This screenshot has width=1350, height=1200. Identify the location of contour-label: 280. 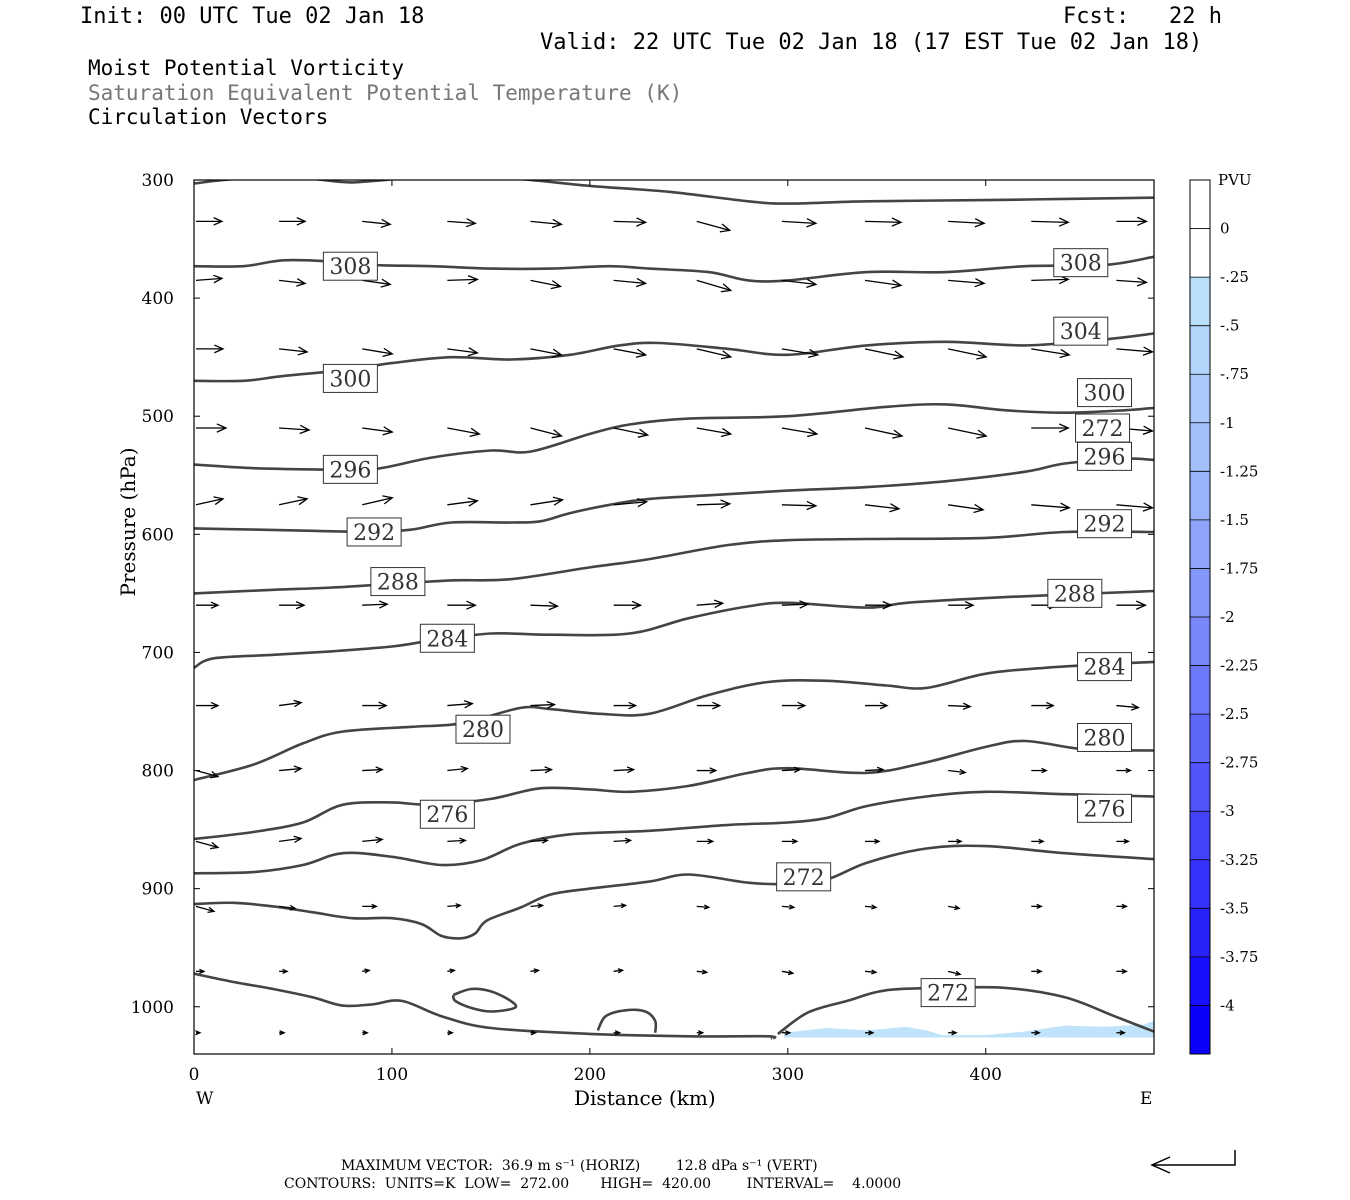
(483, 729).